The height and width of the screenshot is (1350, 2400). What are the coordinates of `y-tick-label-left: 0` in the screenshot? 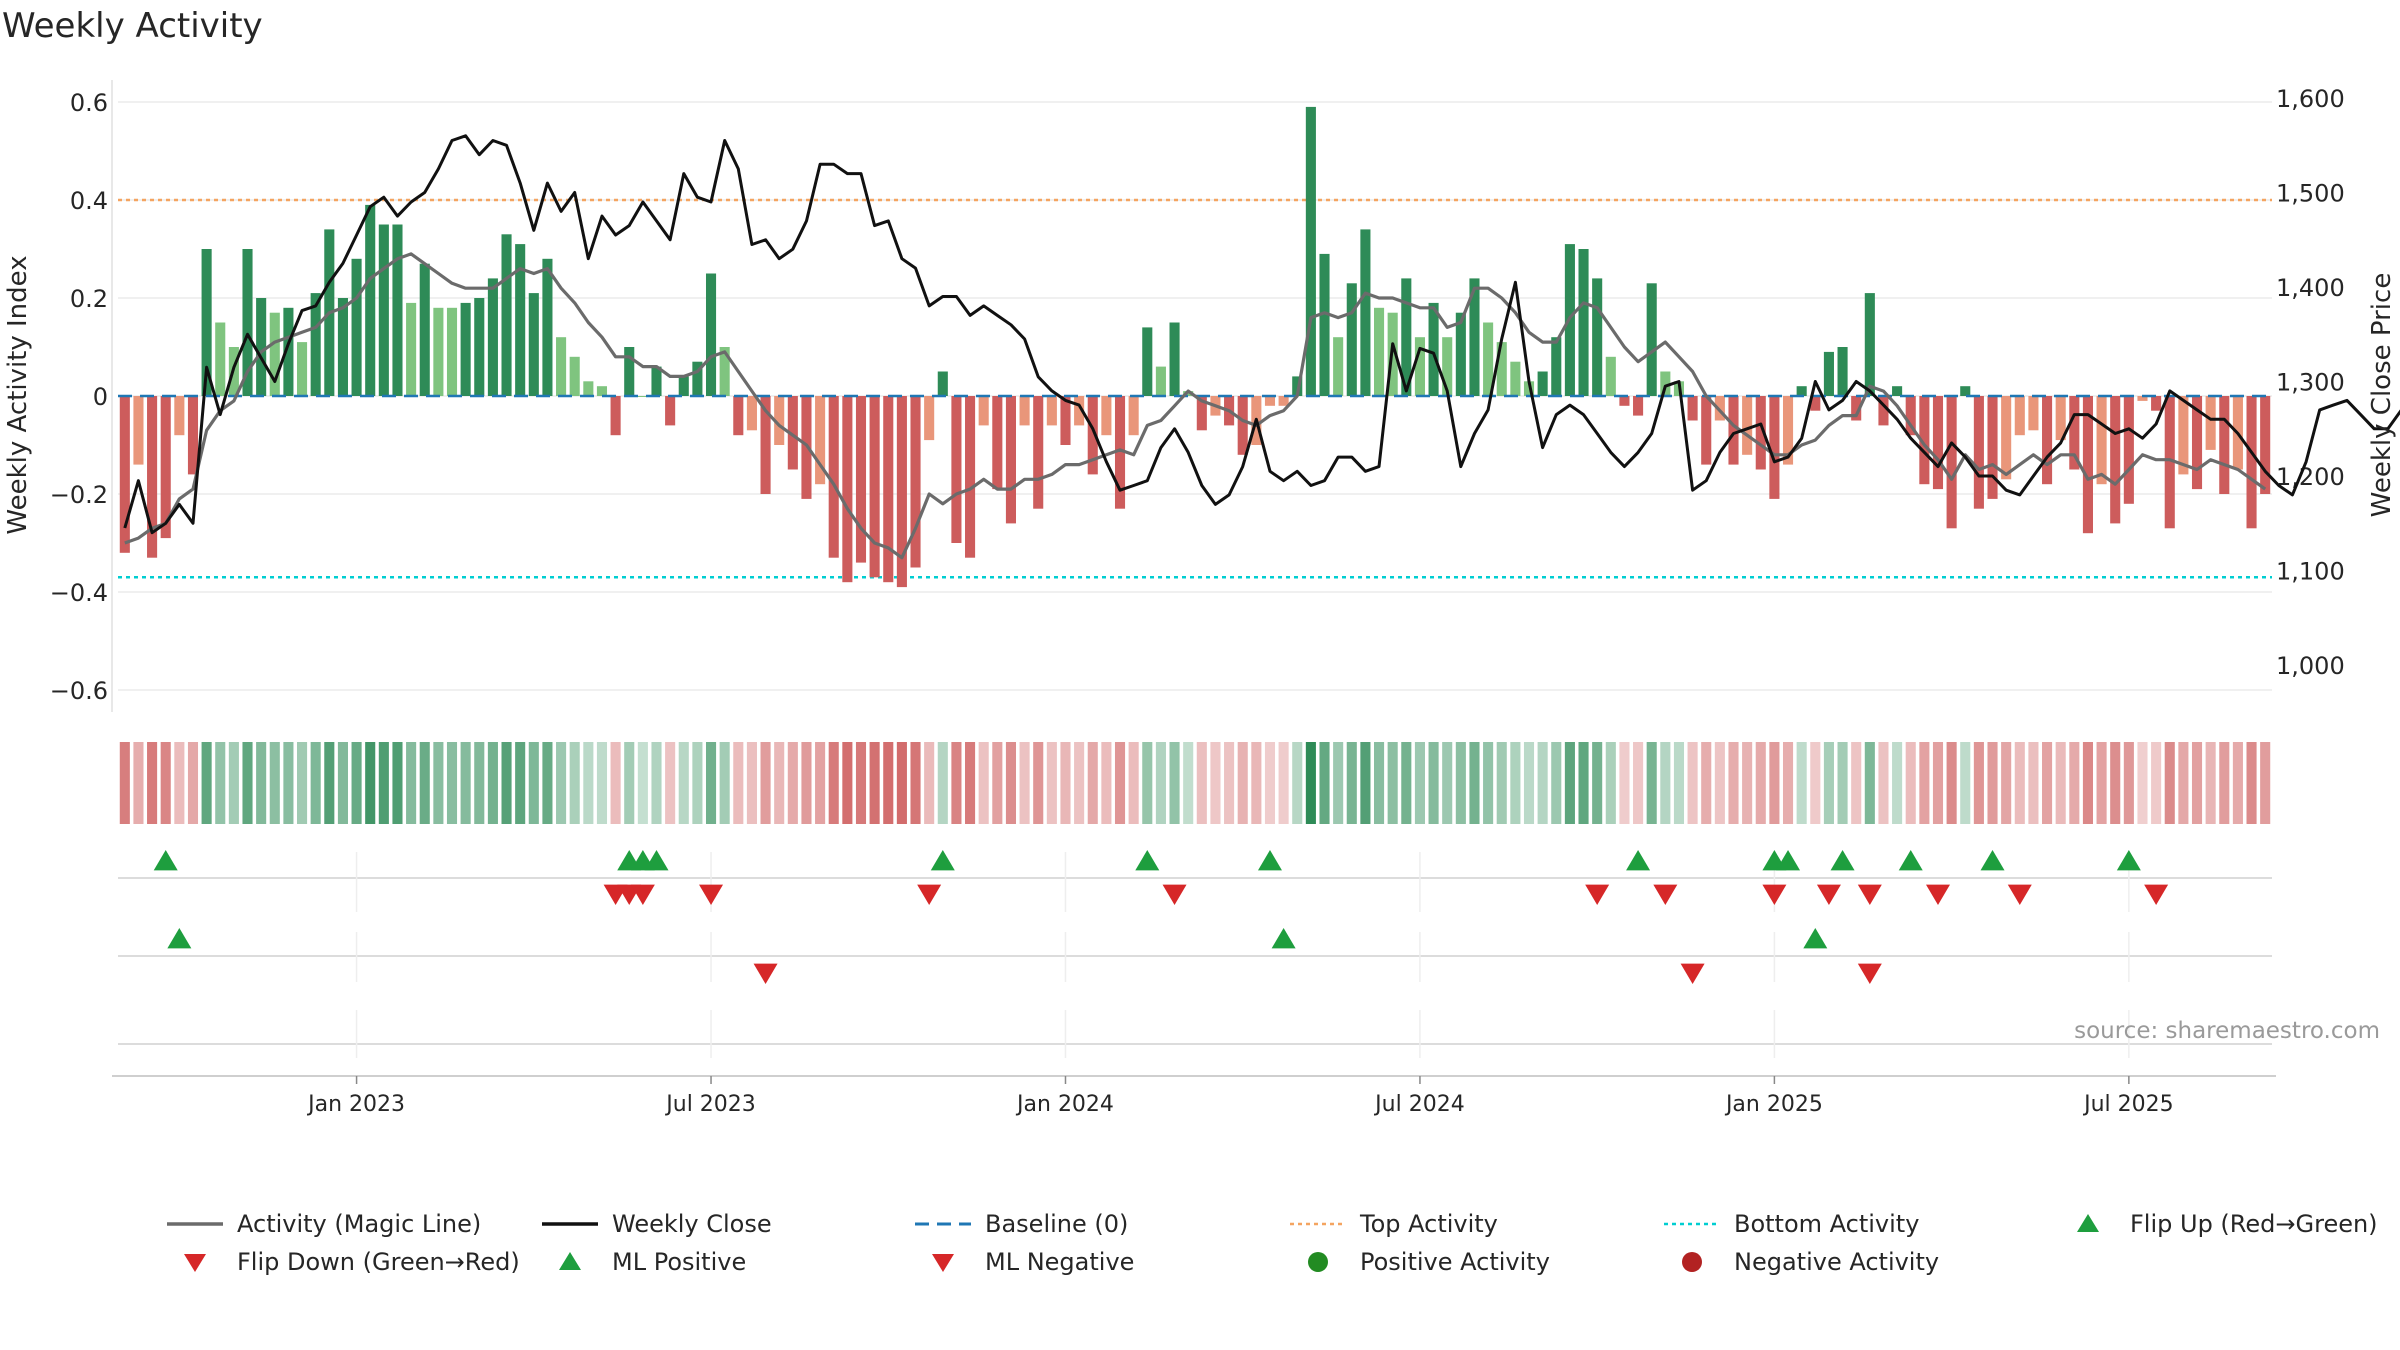 It's located at (100, 397).